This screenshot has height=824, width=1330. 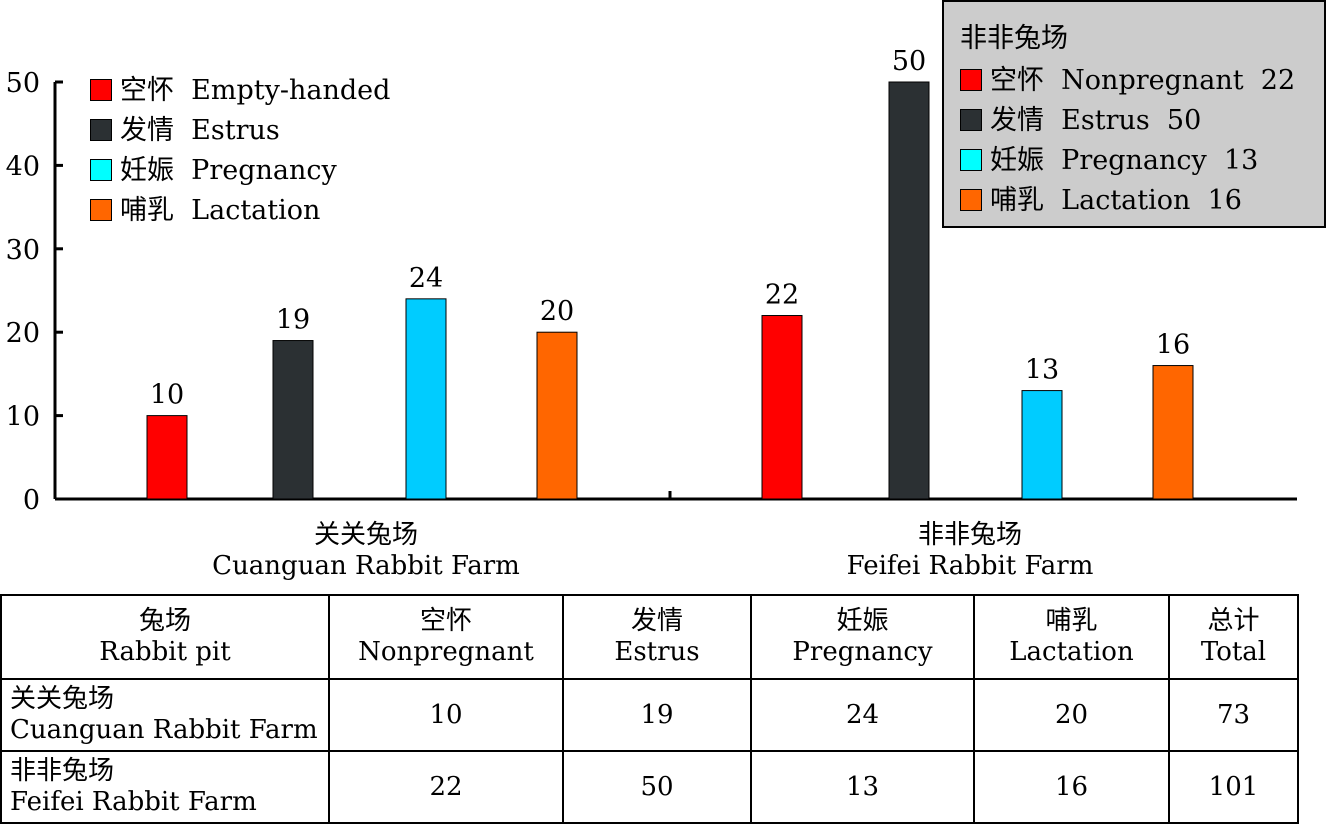 What do you see at coordinates (165, 787) in the screenshot?
I see `row-label: 非非兔场 Feifei Rabbit Farm` at bounding box center [165, 787].